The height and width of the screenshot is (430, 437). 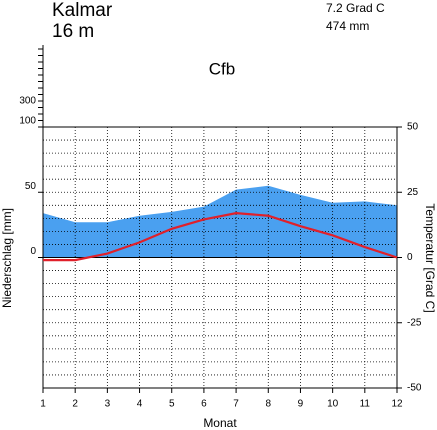 What do you see at coordinates (140, 404) in the screenshot?
I see `x-tick-label: 4` at bounding box center [140, 404].